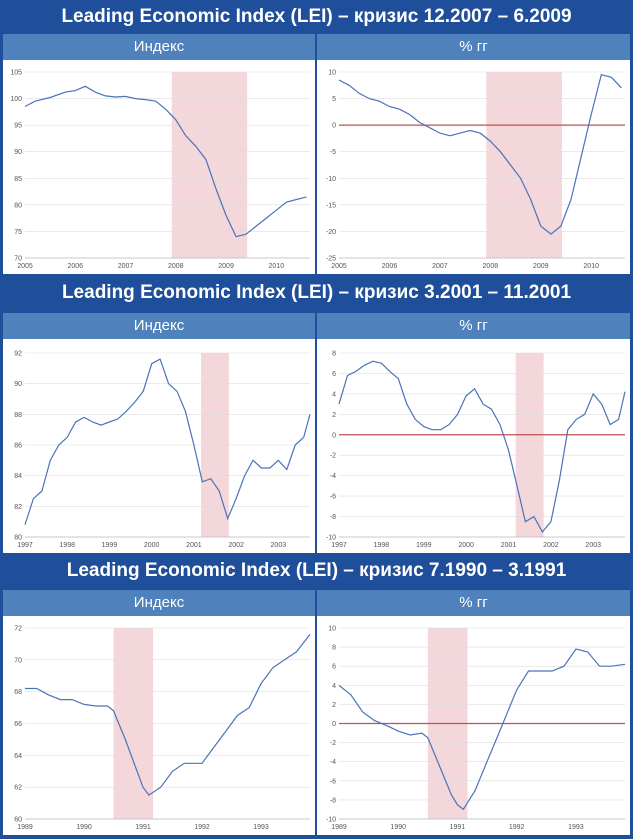  What do you see at coordinates (398, 827) in the screenshot?
I see `x-tick-label: 1990` at bounding box center [398, 827].